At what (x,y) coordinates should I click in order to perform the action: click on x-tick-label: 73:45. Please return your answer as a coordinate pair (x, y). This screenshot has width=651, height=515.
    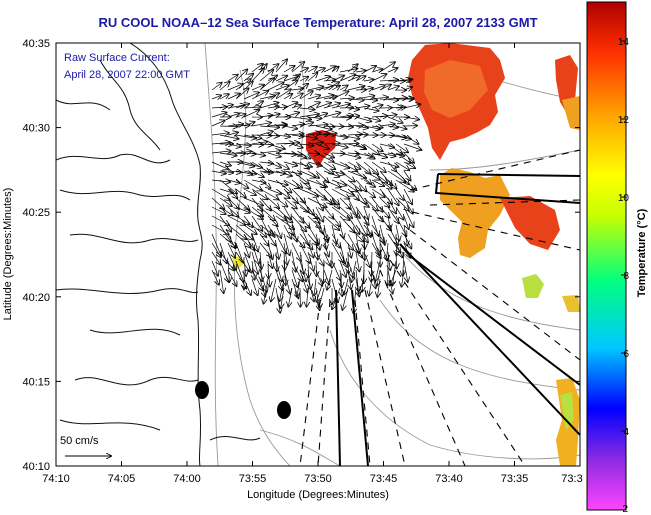
    Looking at the image, I should click on (384, 479).